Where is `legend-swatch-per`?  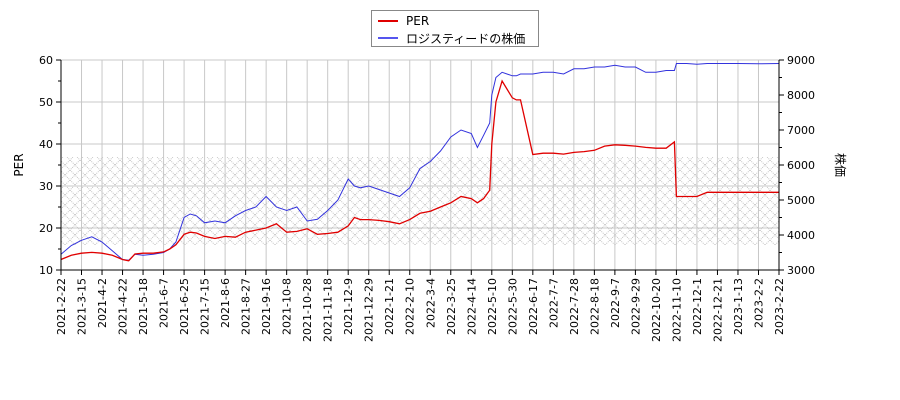
legend-swatch-per is located at coordinates (388, 21).